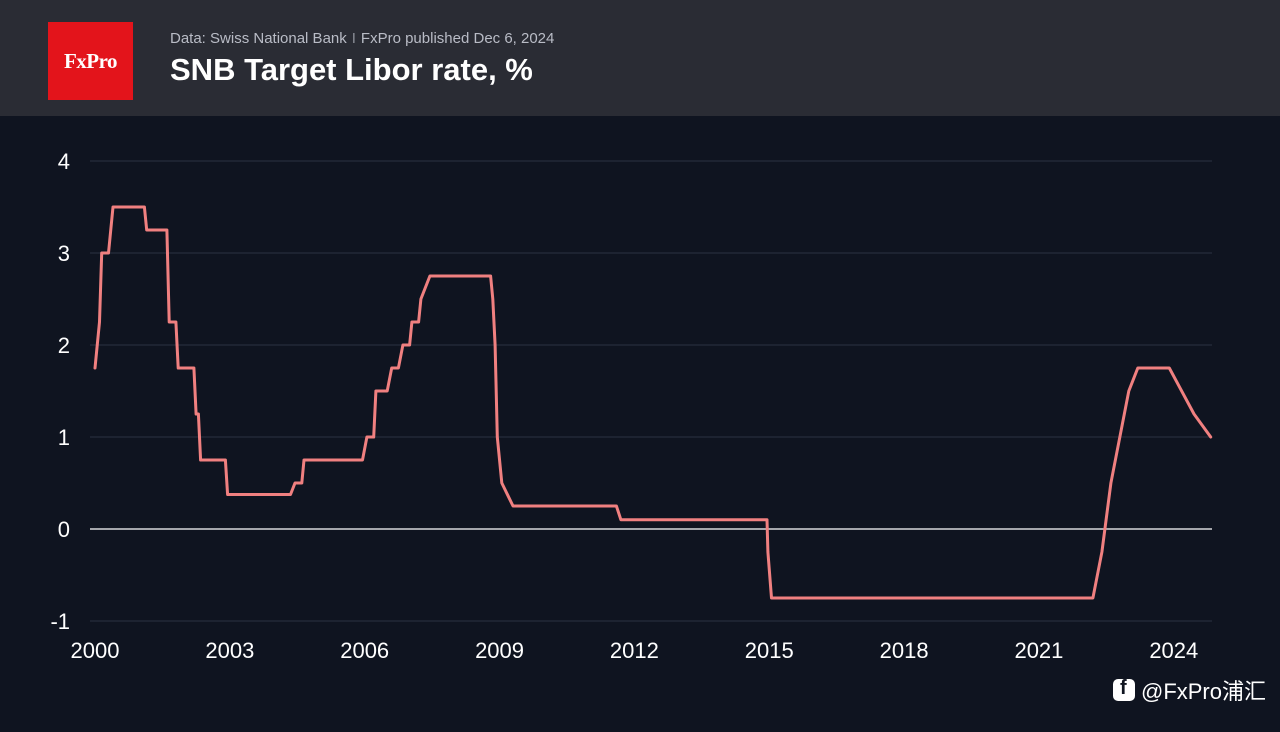  I want to click on data-source: Data: Swiss National Bank, so click(258, 38).